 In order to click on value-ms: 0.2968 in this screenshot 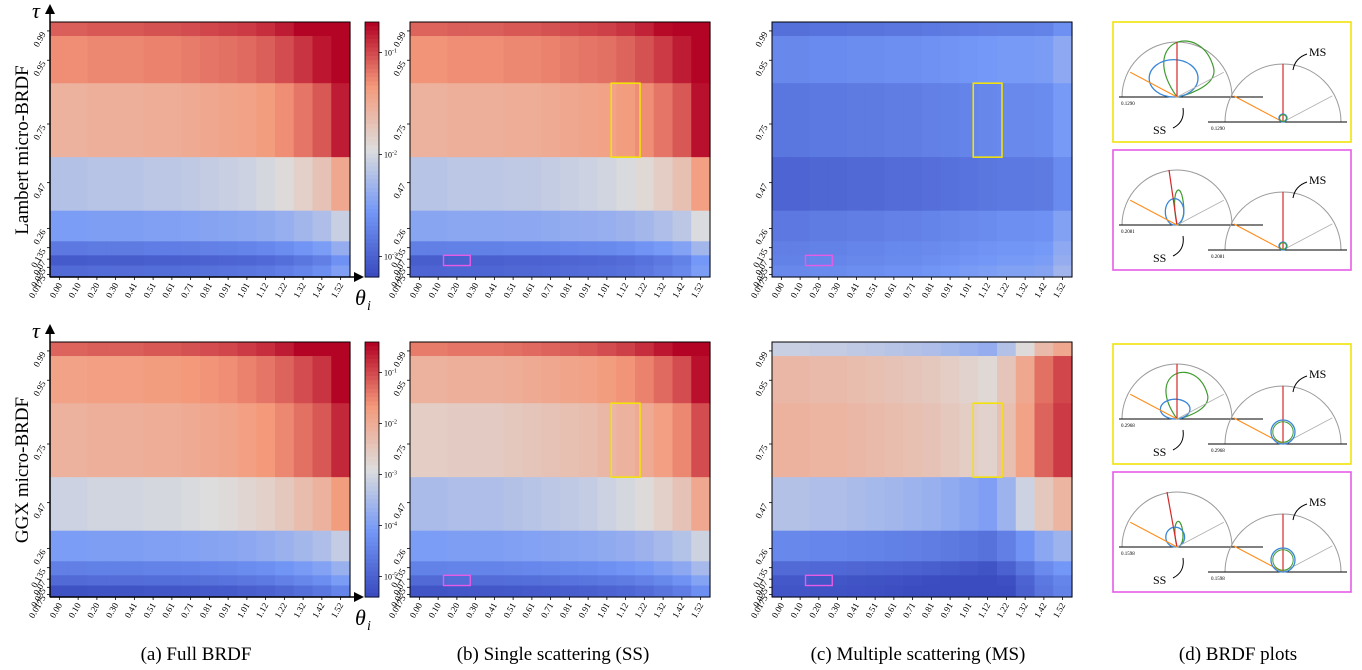, I will do `click(1218, 451)`.